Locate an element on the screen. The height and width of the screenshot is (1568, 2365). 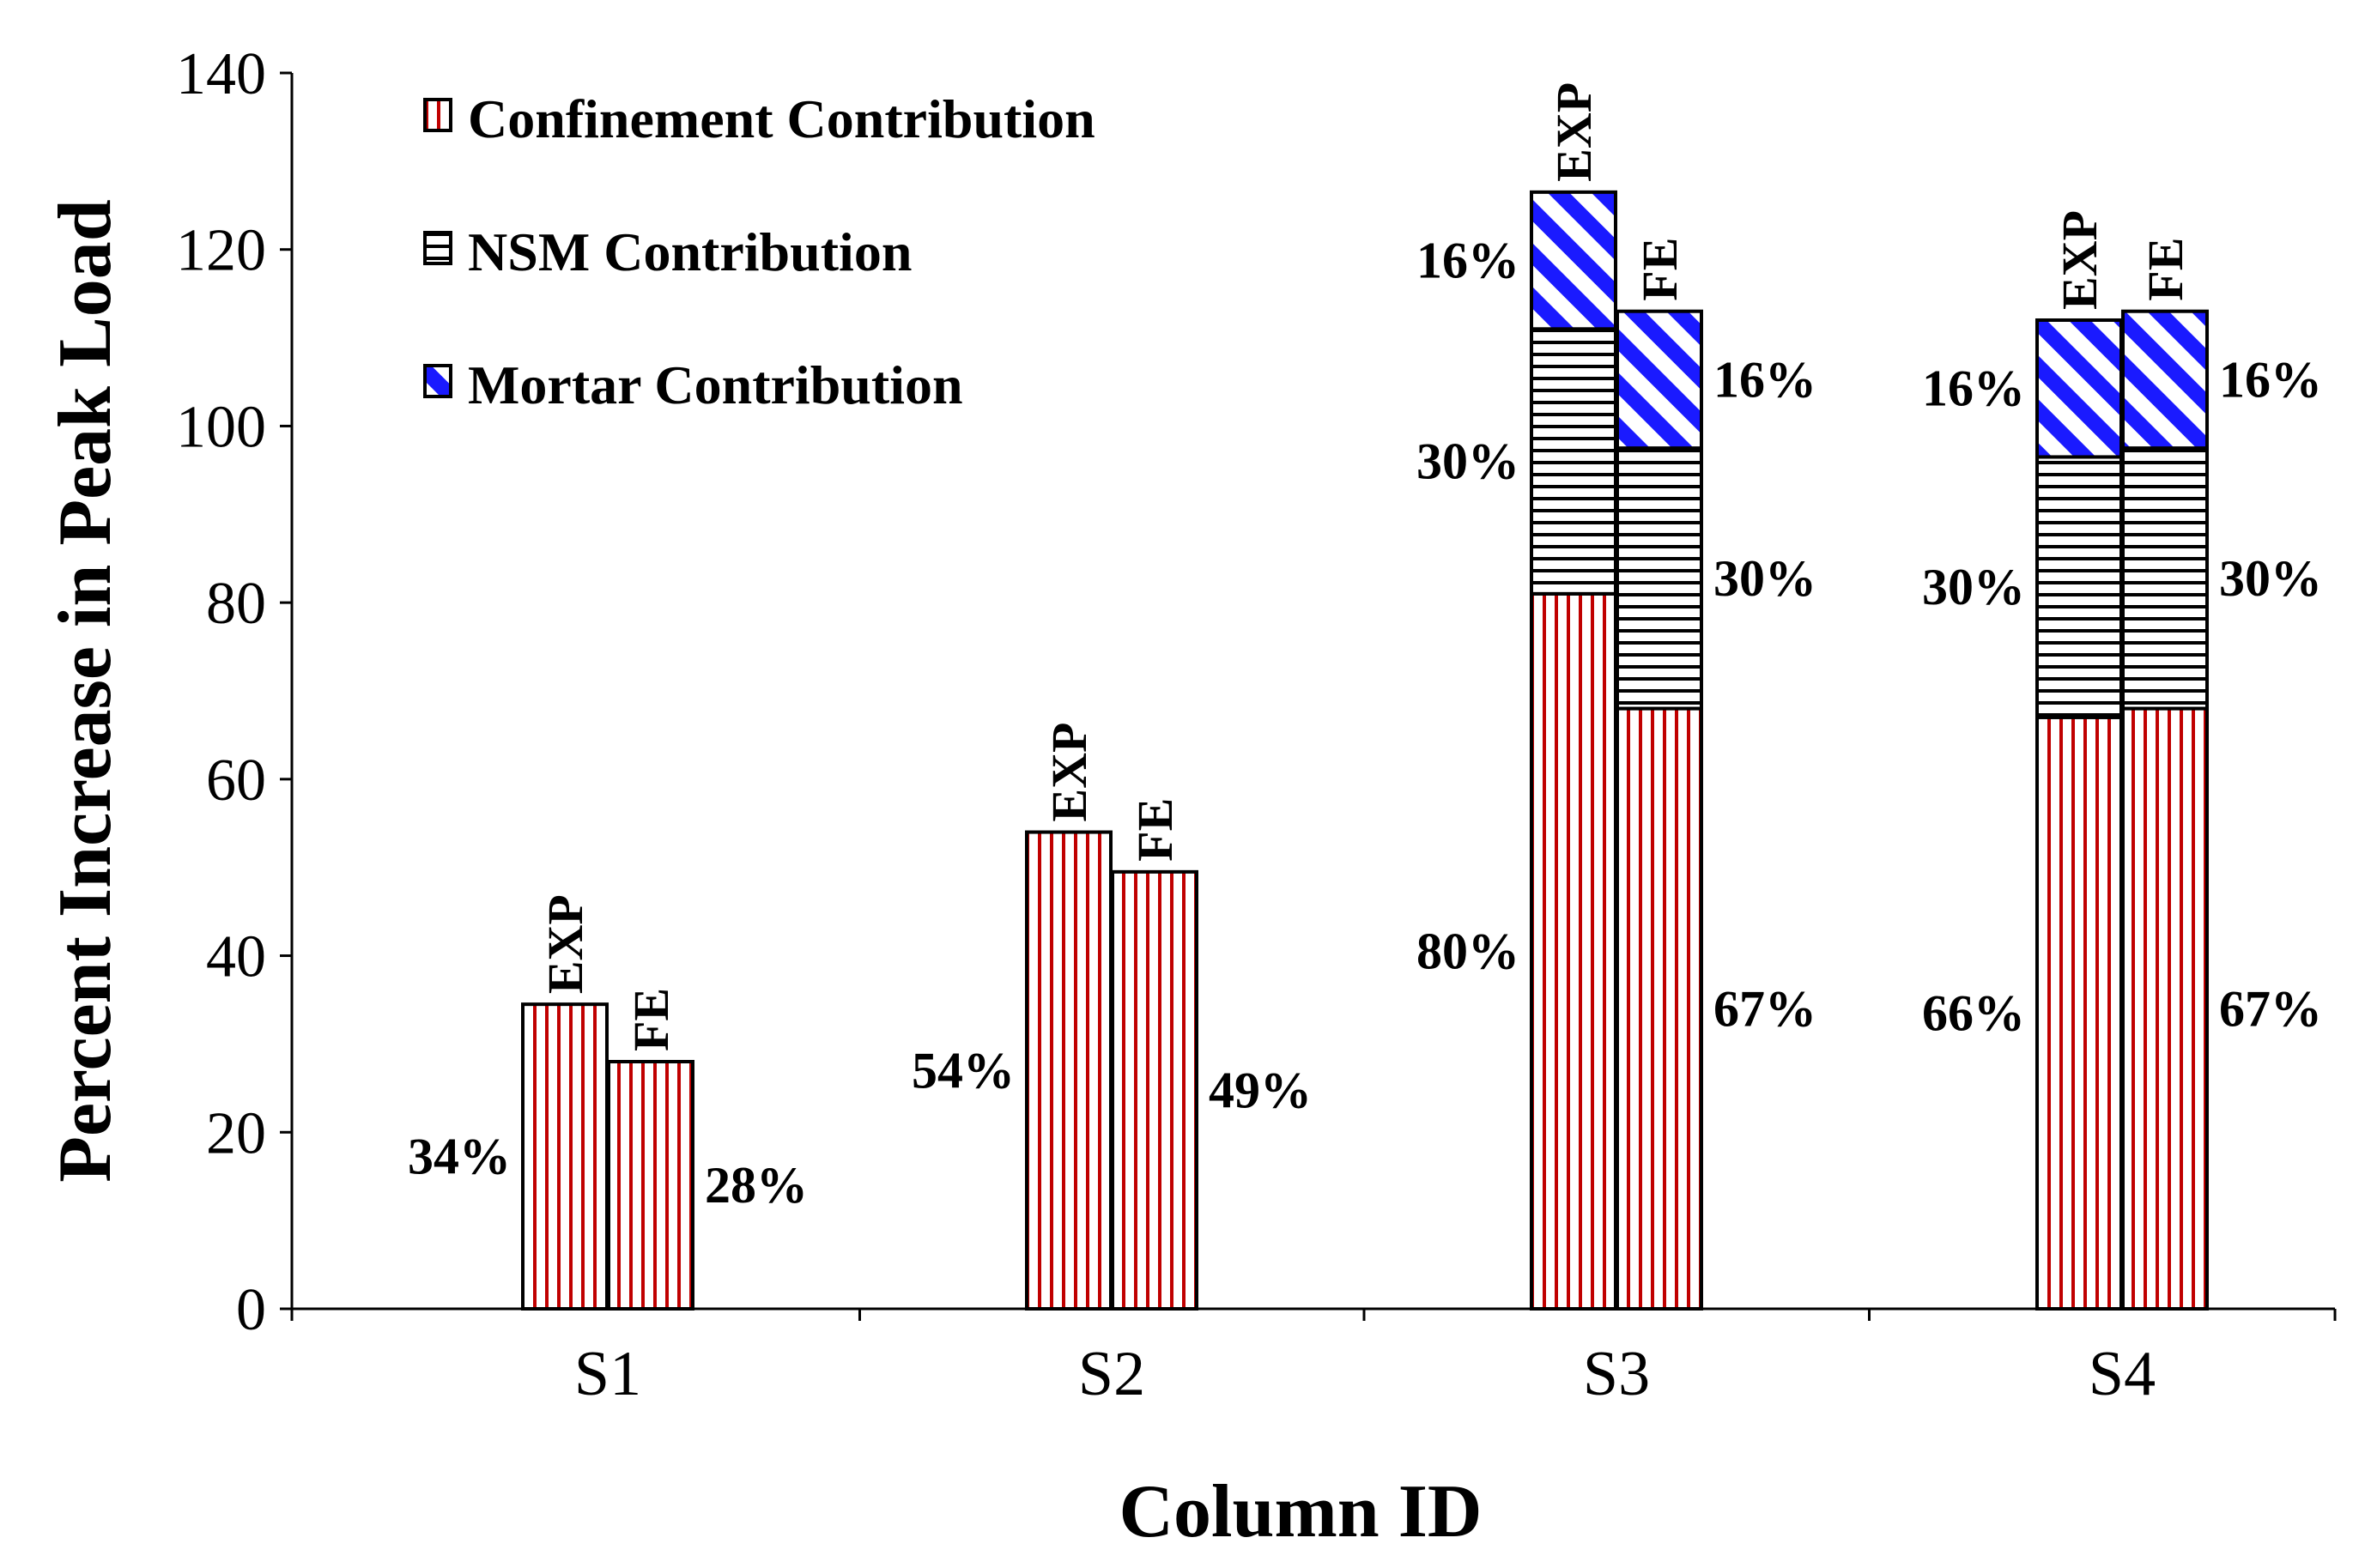
y-tick-label: 140 is located at coordinates (221, 74).